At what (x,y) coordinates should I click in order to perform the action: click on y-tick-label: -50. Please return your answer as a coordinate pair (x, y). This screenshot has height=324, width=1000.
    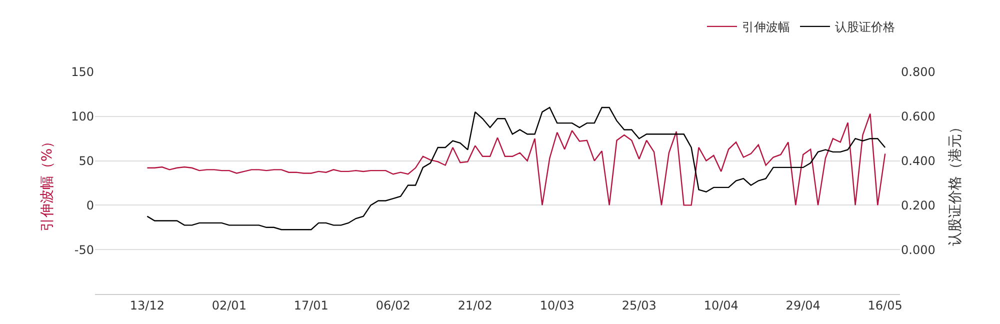
    Looking at the image, I should click on (84, 249).